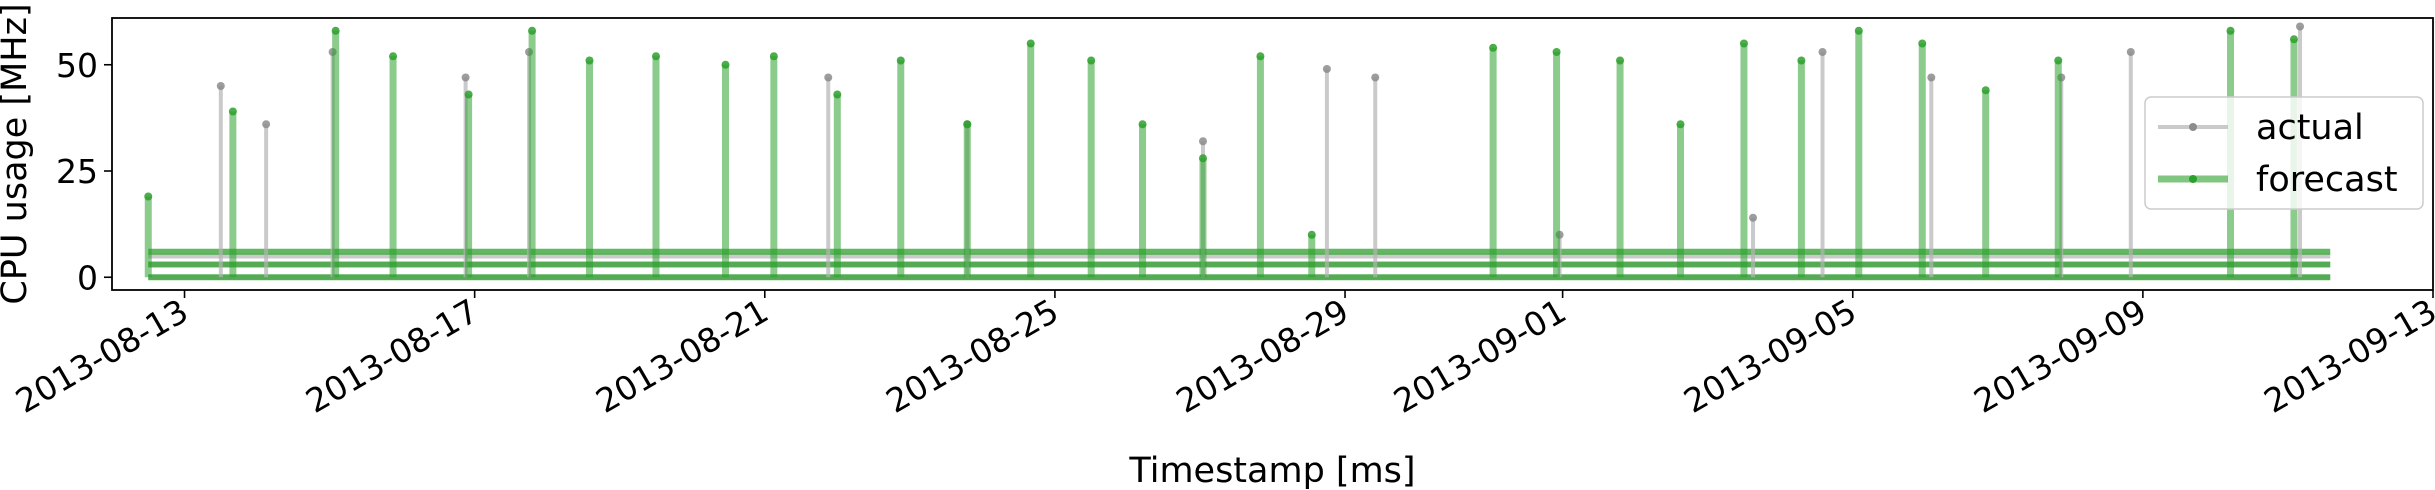  Describe the element at coordinates (2060, 356) in the screenshot. I see `x-tick-label-7: 2013-09-09` at that location.